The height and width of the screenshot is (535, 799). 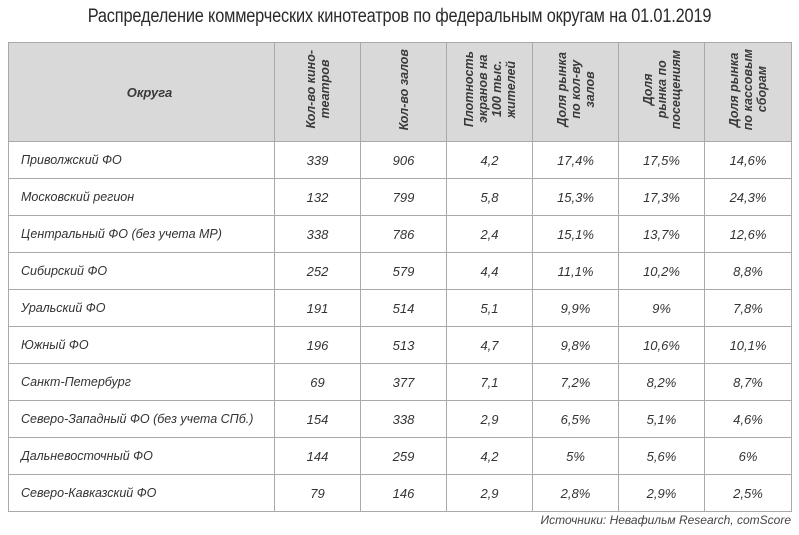 I want to click on cinemas-count: 191, so click(x=317, y=308).